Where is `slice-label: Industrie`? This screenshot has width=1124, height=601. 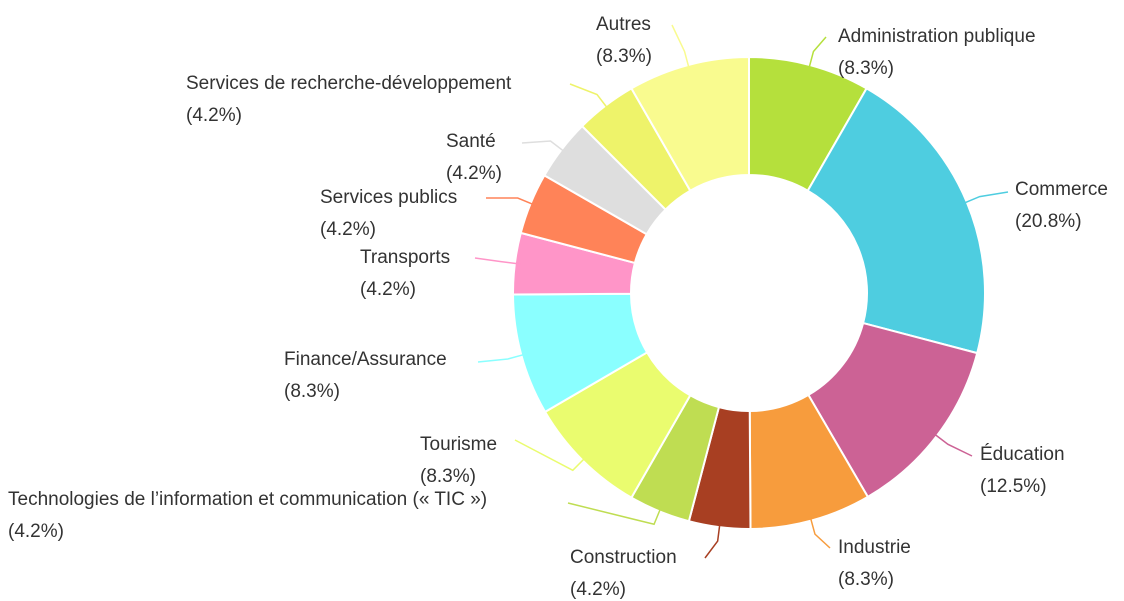 slice-label: Industrie is located at coordinates (874, 547).